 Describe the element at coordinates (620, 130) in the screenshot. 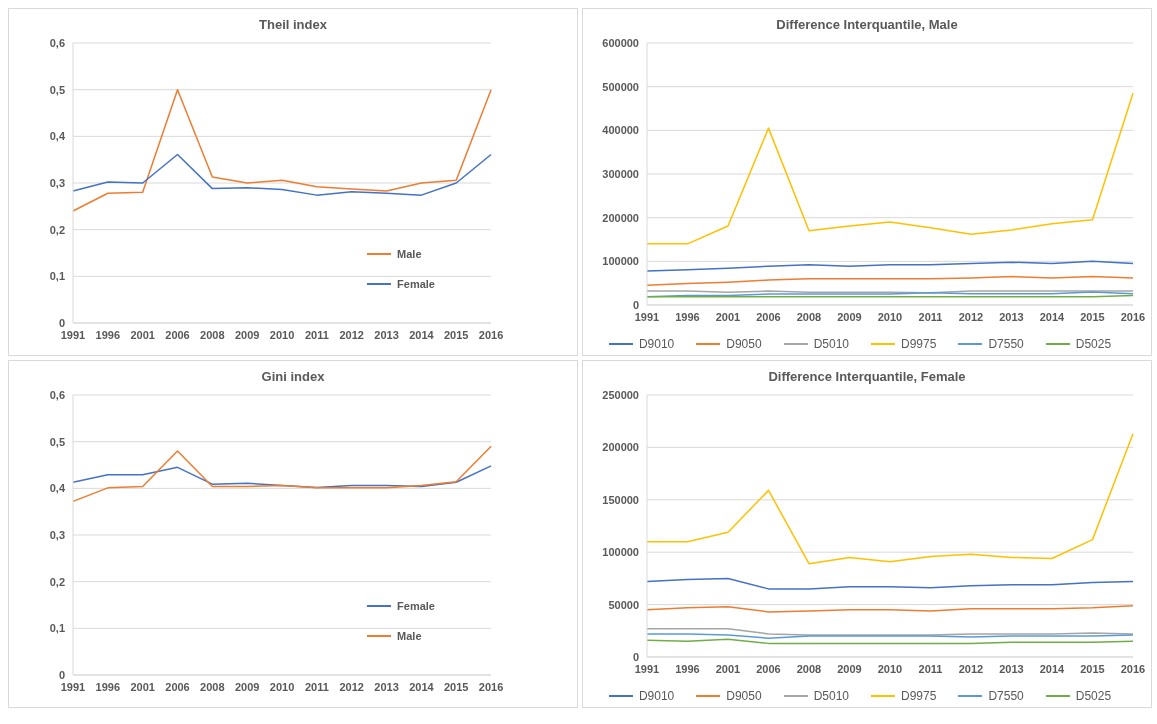

I see `y-tick-label: 400000` at that location.